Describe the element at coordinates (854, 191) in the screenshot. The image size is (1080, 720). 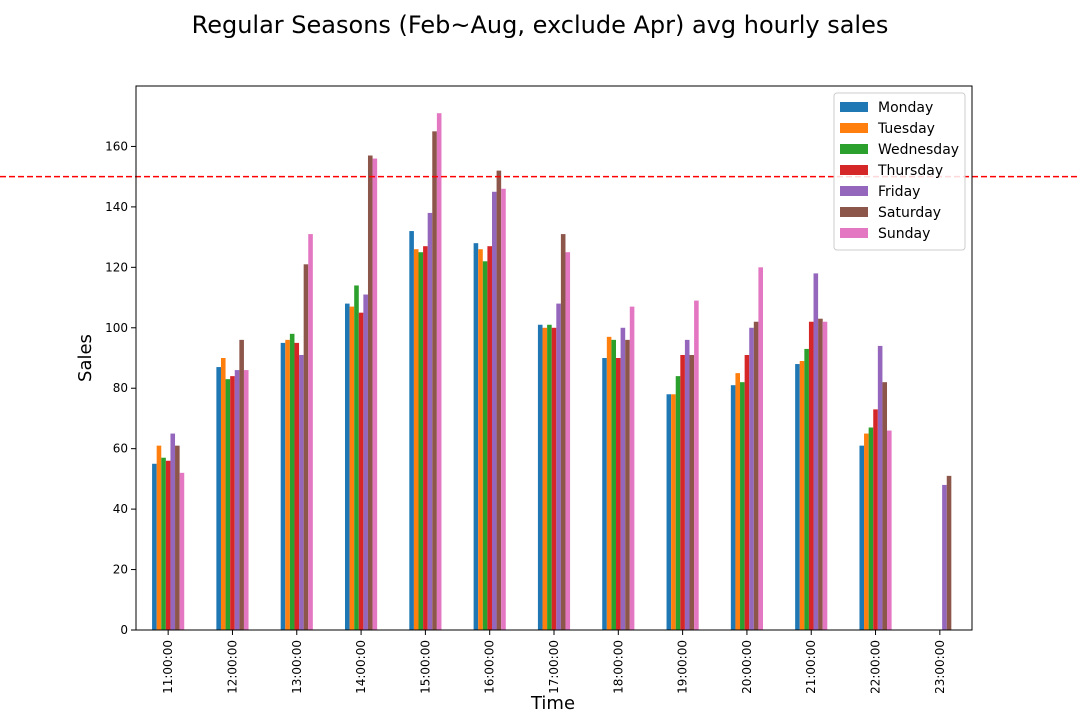
I see `legend-swatch-friday` at that location.